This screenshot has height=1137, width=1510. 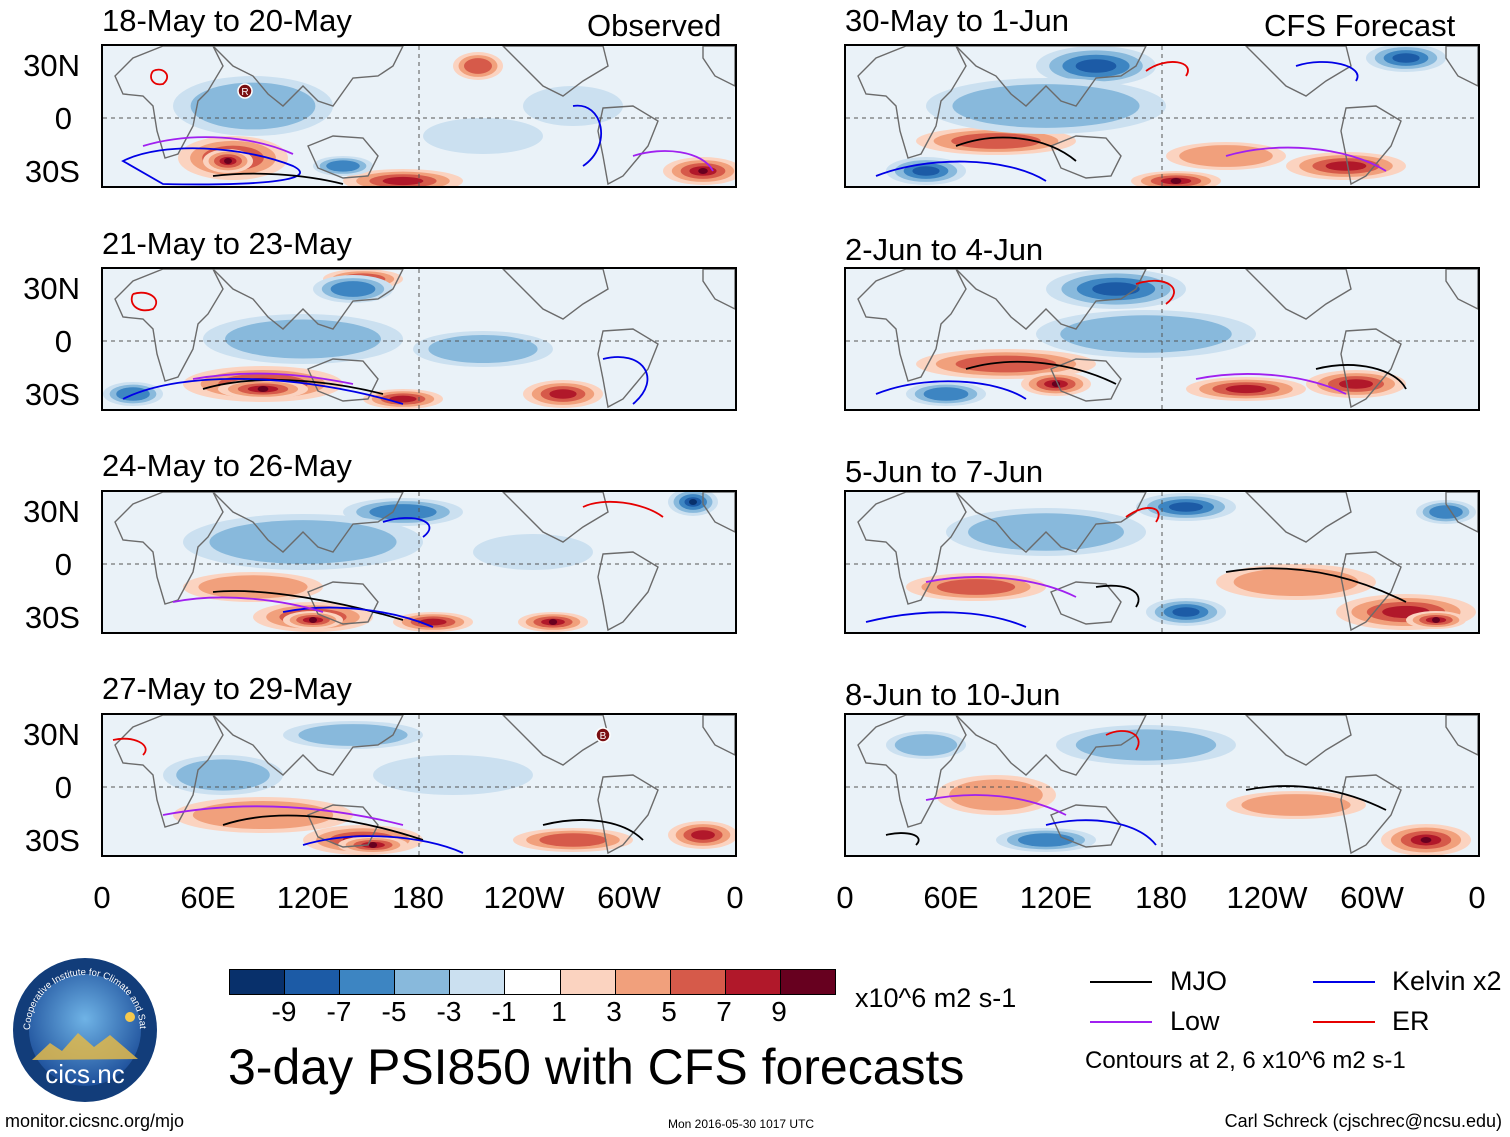 I want to click on lon-label-left-120e: 120E, so click(x=313, y=897).